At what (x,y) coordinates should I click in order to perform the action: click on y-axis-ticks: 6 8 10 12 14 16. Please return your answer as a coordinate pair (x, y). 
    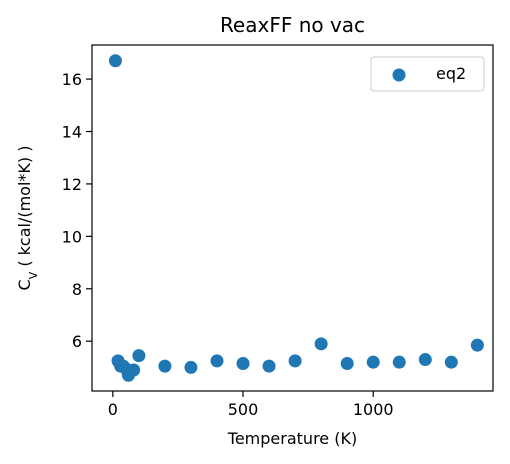
    Looking at the image, I should click on (77, 210).